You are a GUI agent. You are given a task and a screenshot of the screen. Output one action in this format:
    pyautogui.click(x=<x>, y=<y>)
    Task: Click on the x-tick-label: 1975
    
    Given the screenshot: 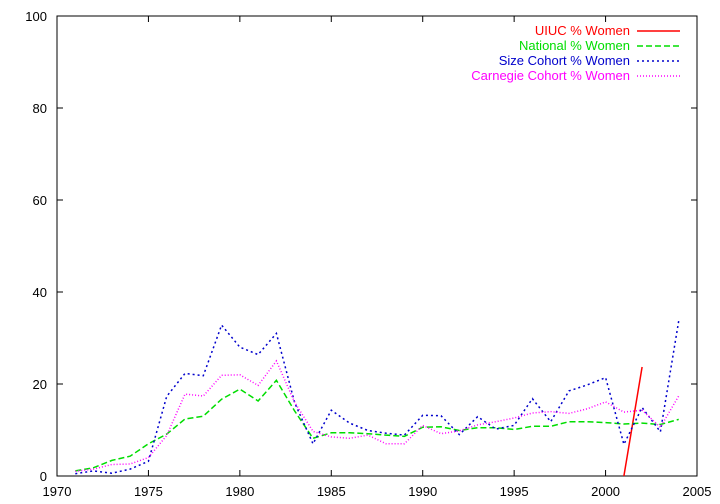 What is the action you would take?
    pyautogui.click(x=148, y=491)
    